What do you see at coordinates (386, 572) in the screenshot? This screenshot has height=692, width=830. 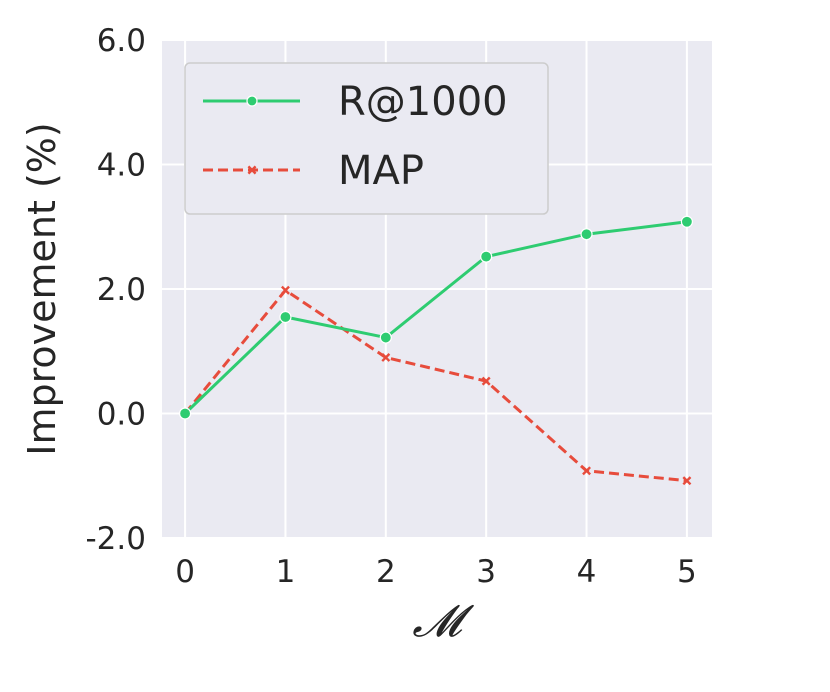 I see `x-tick-label: 2` at bounding box center [386, 572].